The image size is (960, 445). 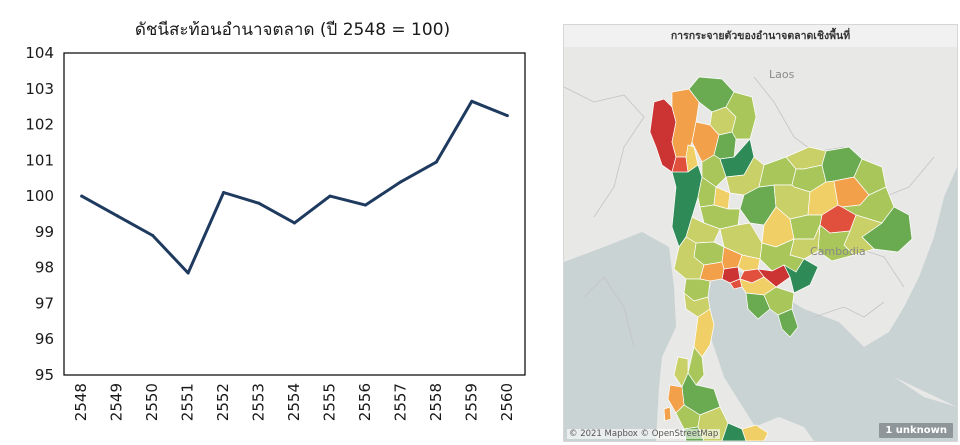 What do you see at coordinates (830, 355) in the screenshot?
I see `gulf-of-thailand` at bounding box center [830, 355].